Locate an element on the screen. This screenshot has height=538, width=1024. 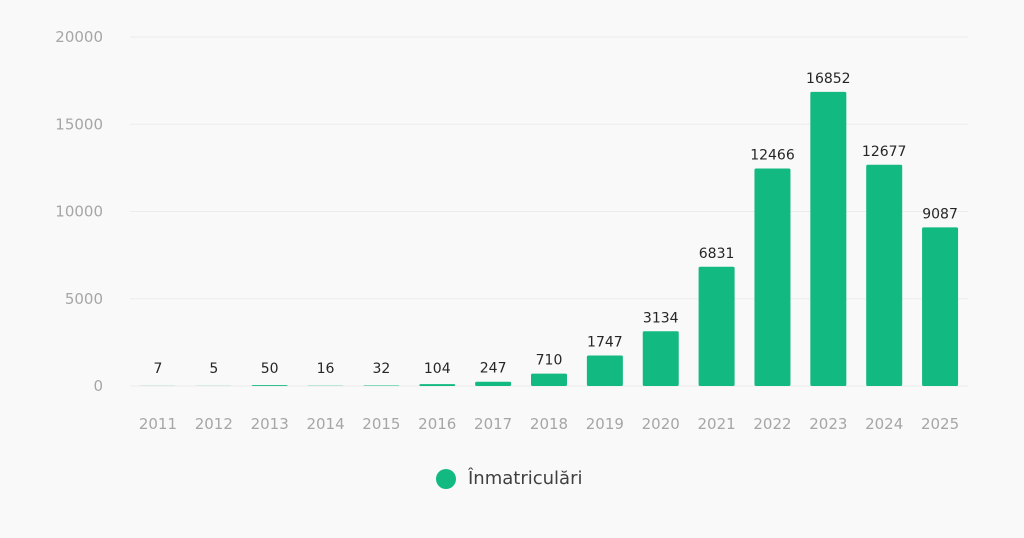
x-tick-label: 2017 is located at coordinates (493, 424).